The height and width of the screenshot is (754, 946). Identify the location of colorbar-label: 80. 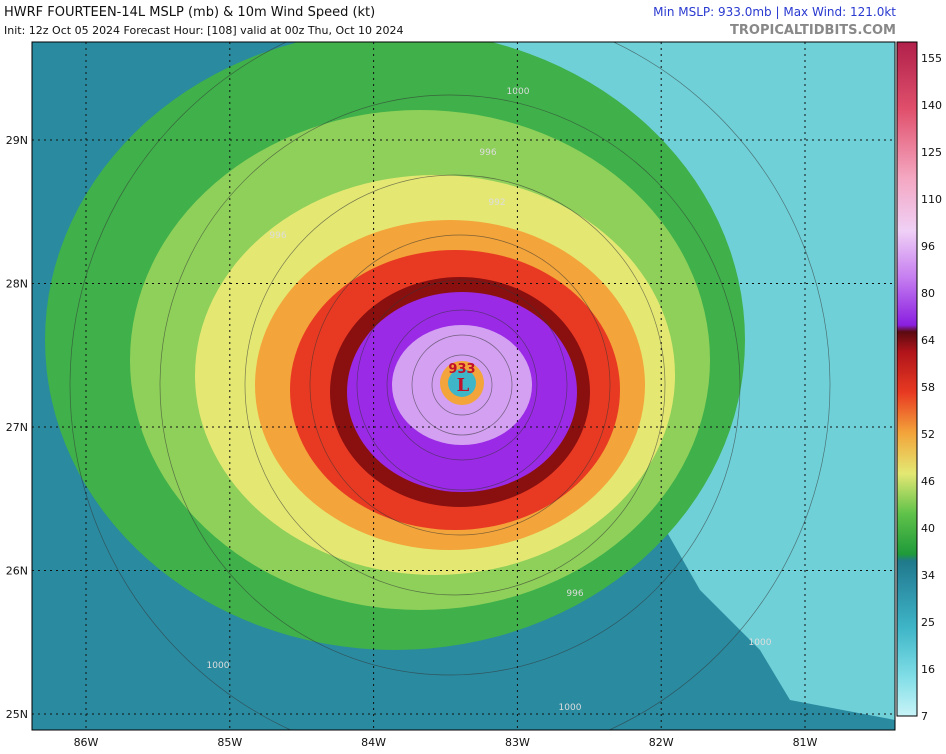
(928, 293).